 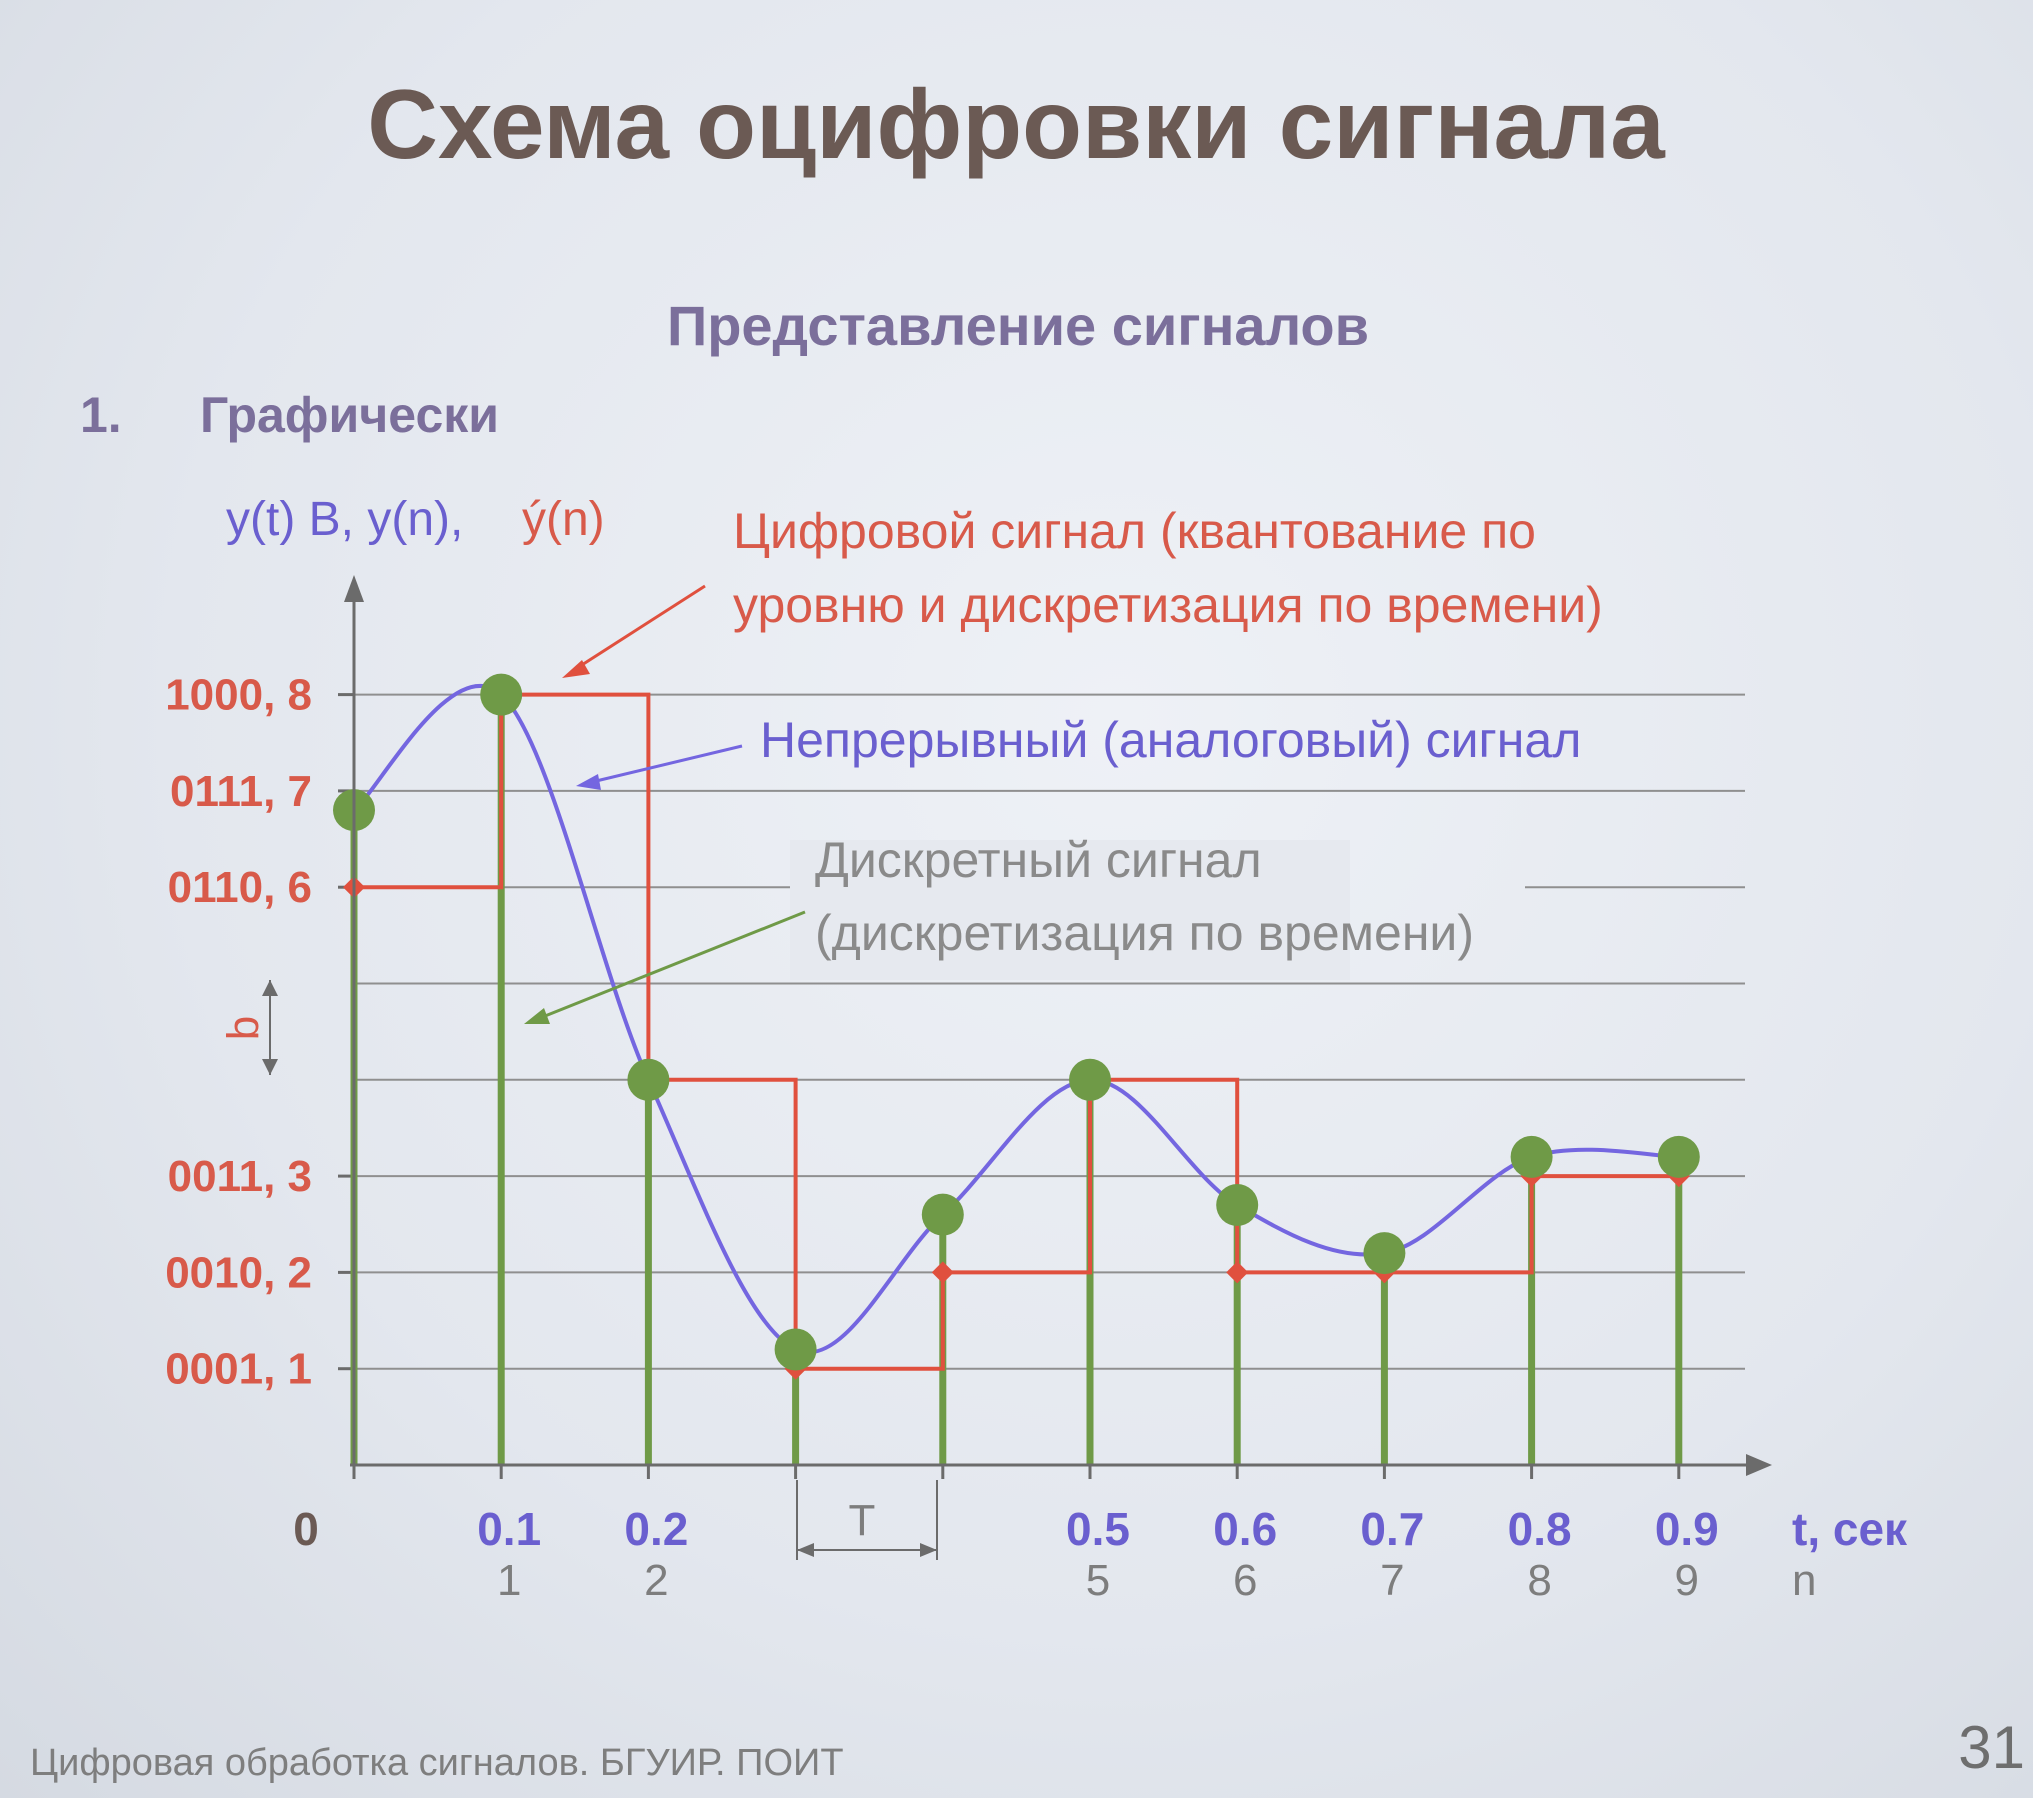 I want to click on period-marker: T, so click(x=867, y=1520).